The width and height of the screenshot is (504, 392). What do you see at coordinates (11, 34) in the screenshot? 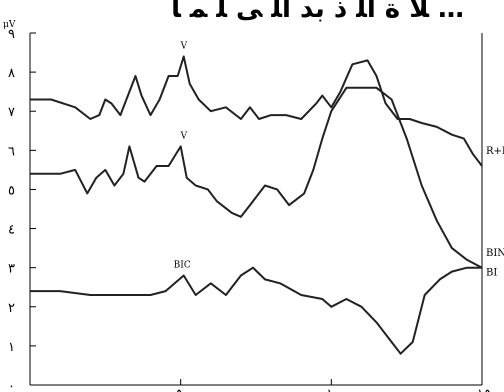
I see `y-tick-label: ٩` at bounding box center [11, 34].